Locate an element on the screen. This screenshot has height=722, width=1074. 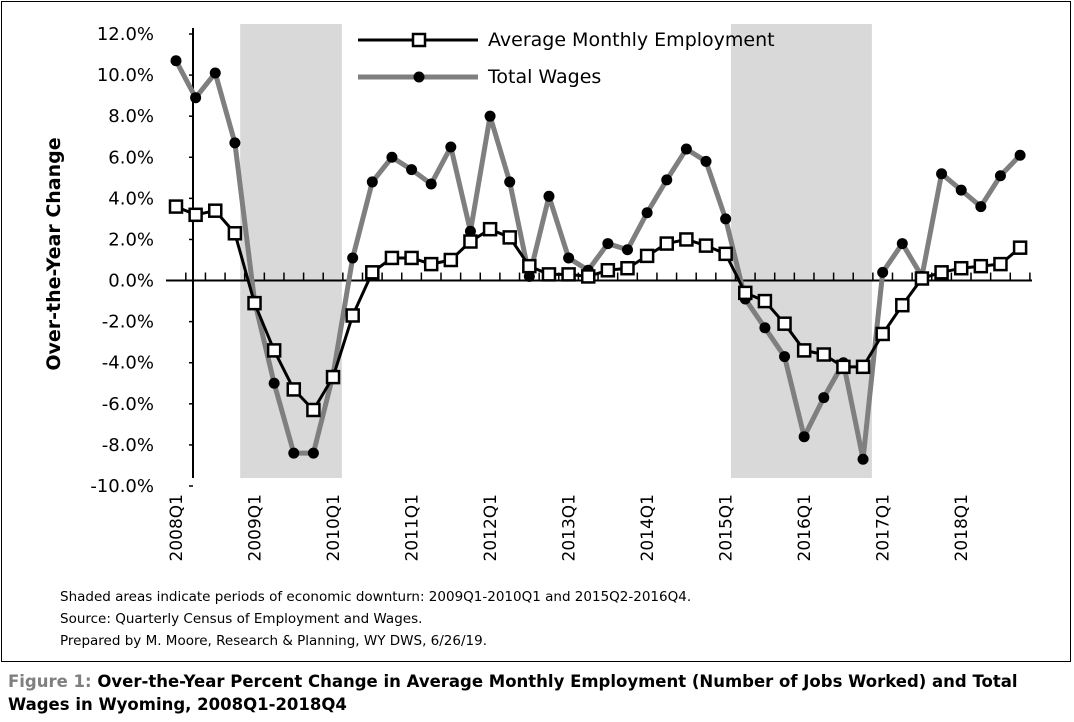
x-tick-label: 2014Q1 is located at coordinates (648, 527).